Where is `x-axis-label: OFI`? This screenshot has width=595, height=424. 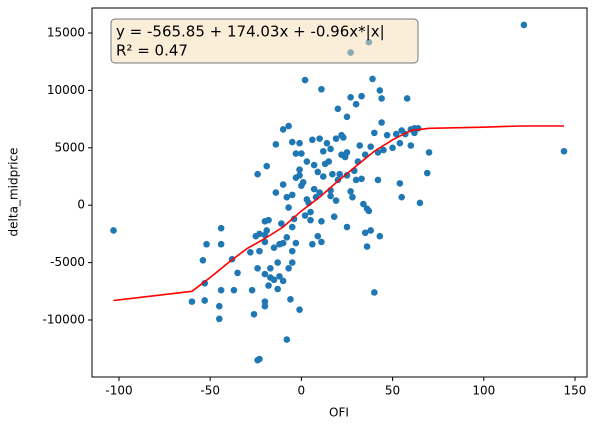 x-axis-label: OFI is located at coordinates (339, 413).